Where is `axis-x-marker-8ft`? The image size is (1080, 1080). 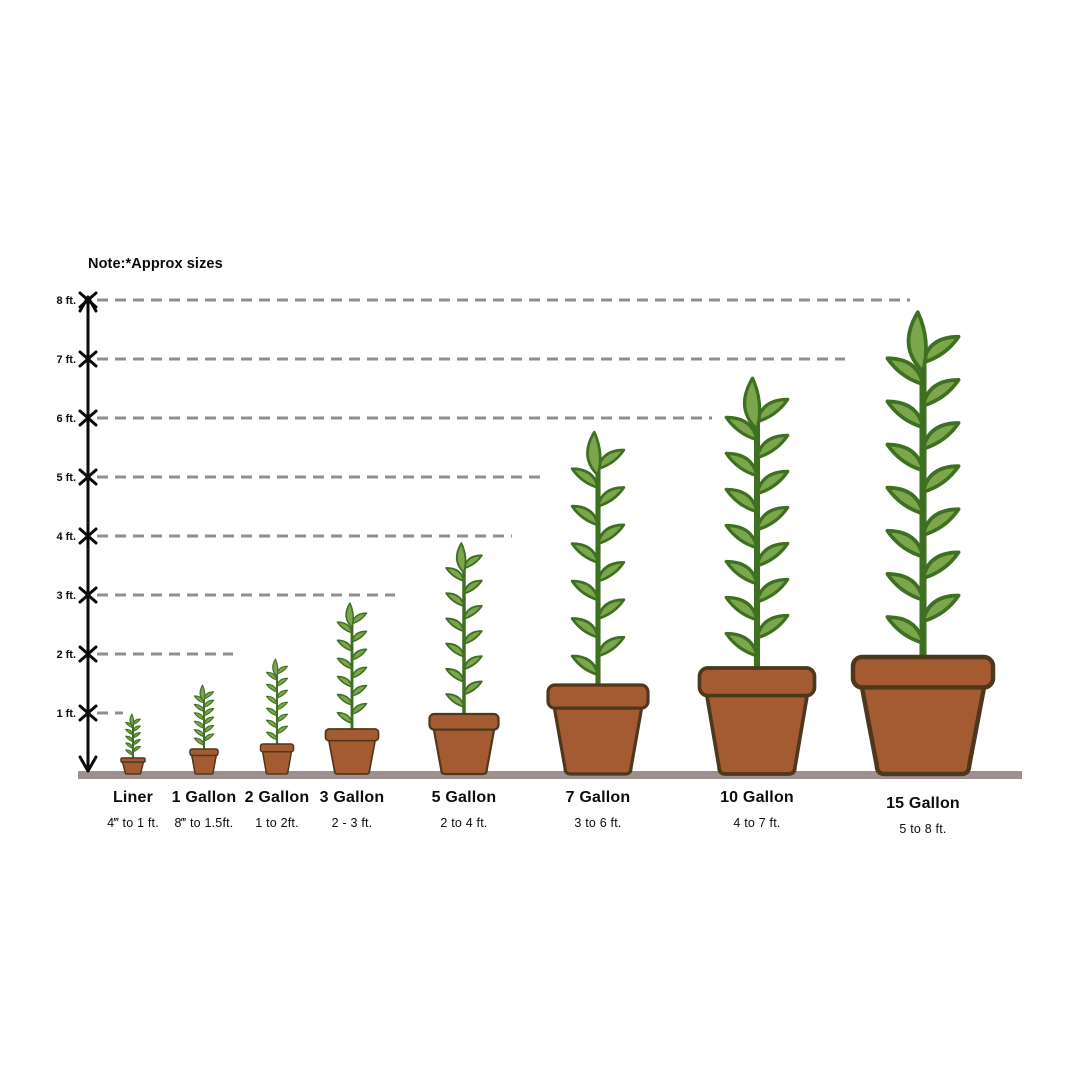 axis-x-marker-8ft is located at coordinates (88, 300).